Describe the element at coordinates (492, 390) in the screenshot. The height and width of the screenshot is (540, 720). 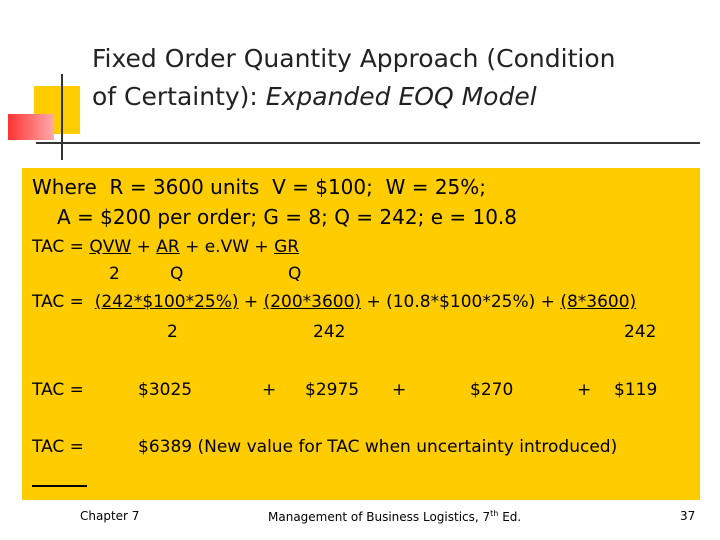
I see `result-term: $270` at that location.